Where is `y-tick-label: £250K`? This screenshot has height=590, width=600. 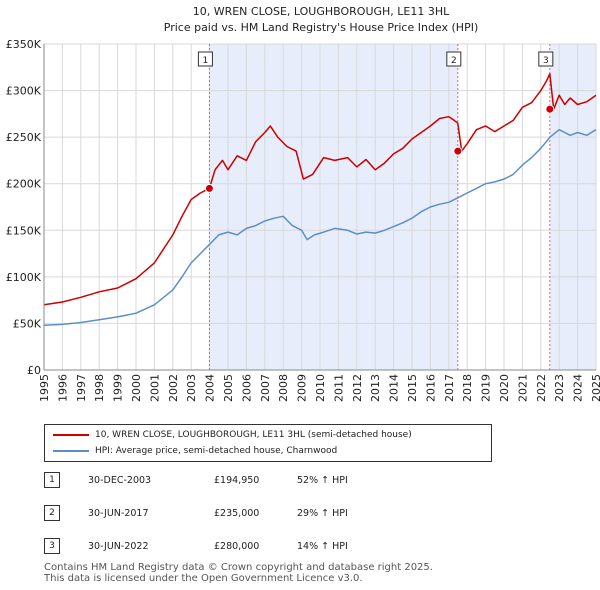 y-tick-label: £250K is located at coordinates (24, 137).